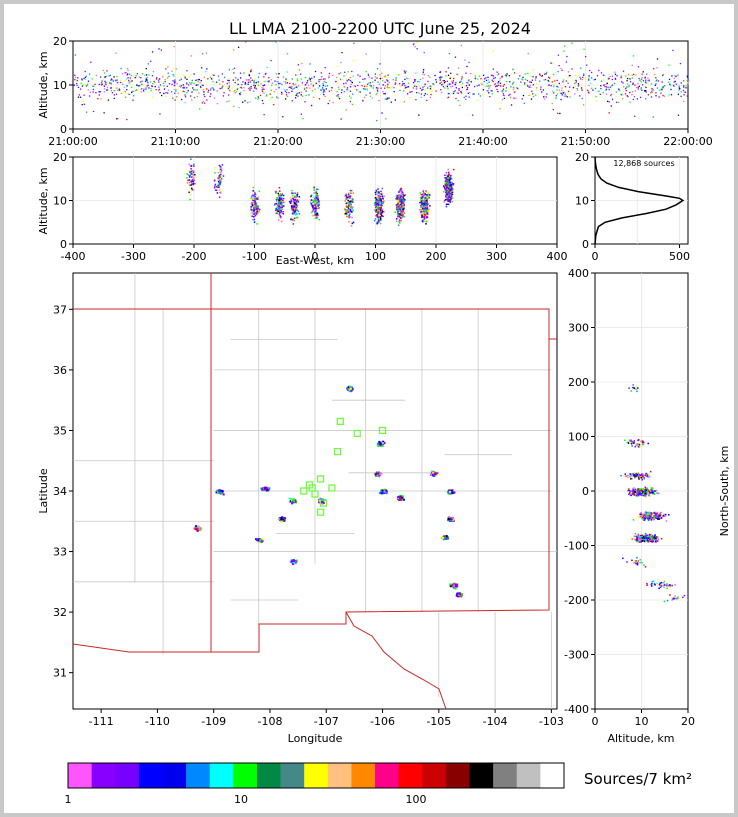 This screenshot has height=817, width=738. I want to click on plan-view-x-tick-label: -104, so click(495, 721).